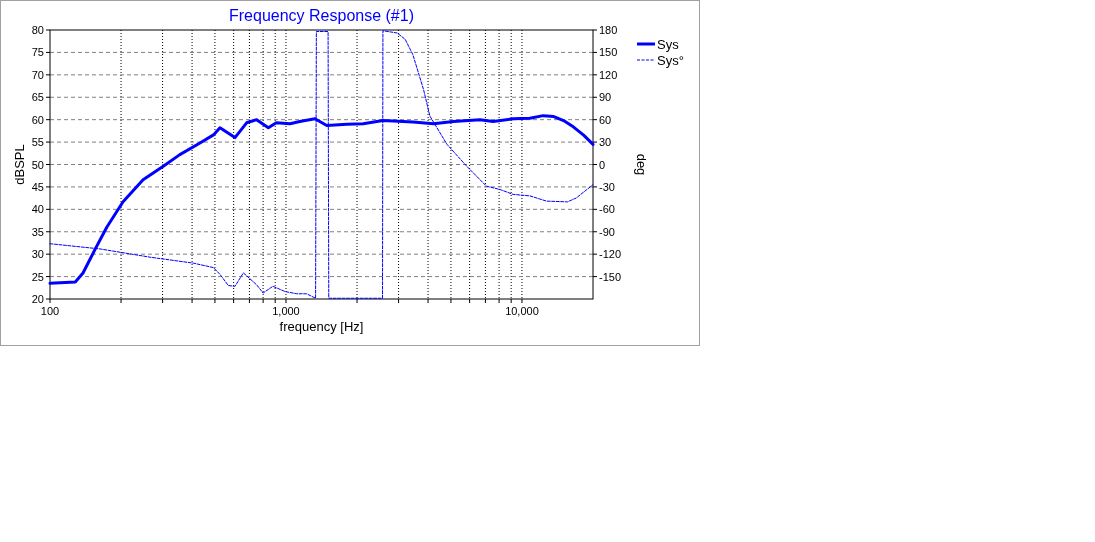  Describe the element at coordinates (670, 60) in the screenshot. I see `legend-label: Sys°` at that location.